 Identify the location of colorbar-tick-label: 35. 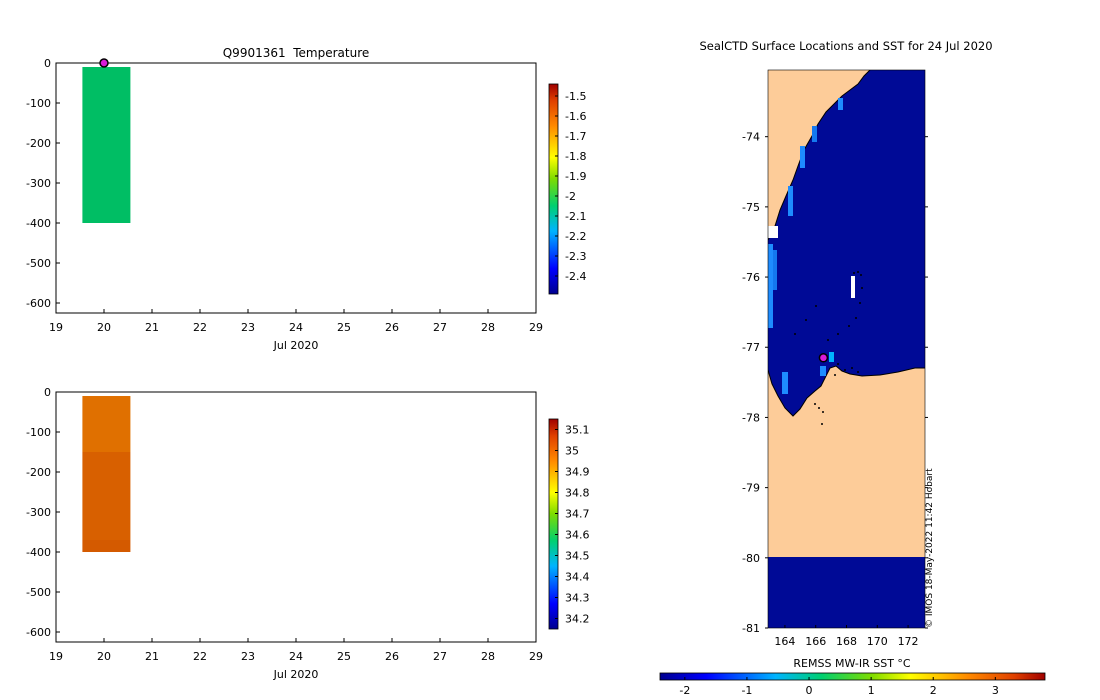
(572, 451).